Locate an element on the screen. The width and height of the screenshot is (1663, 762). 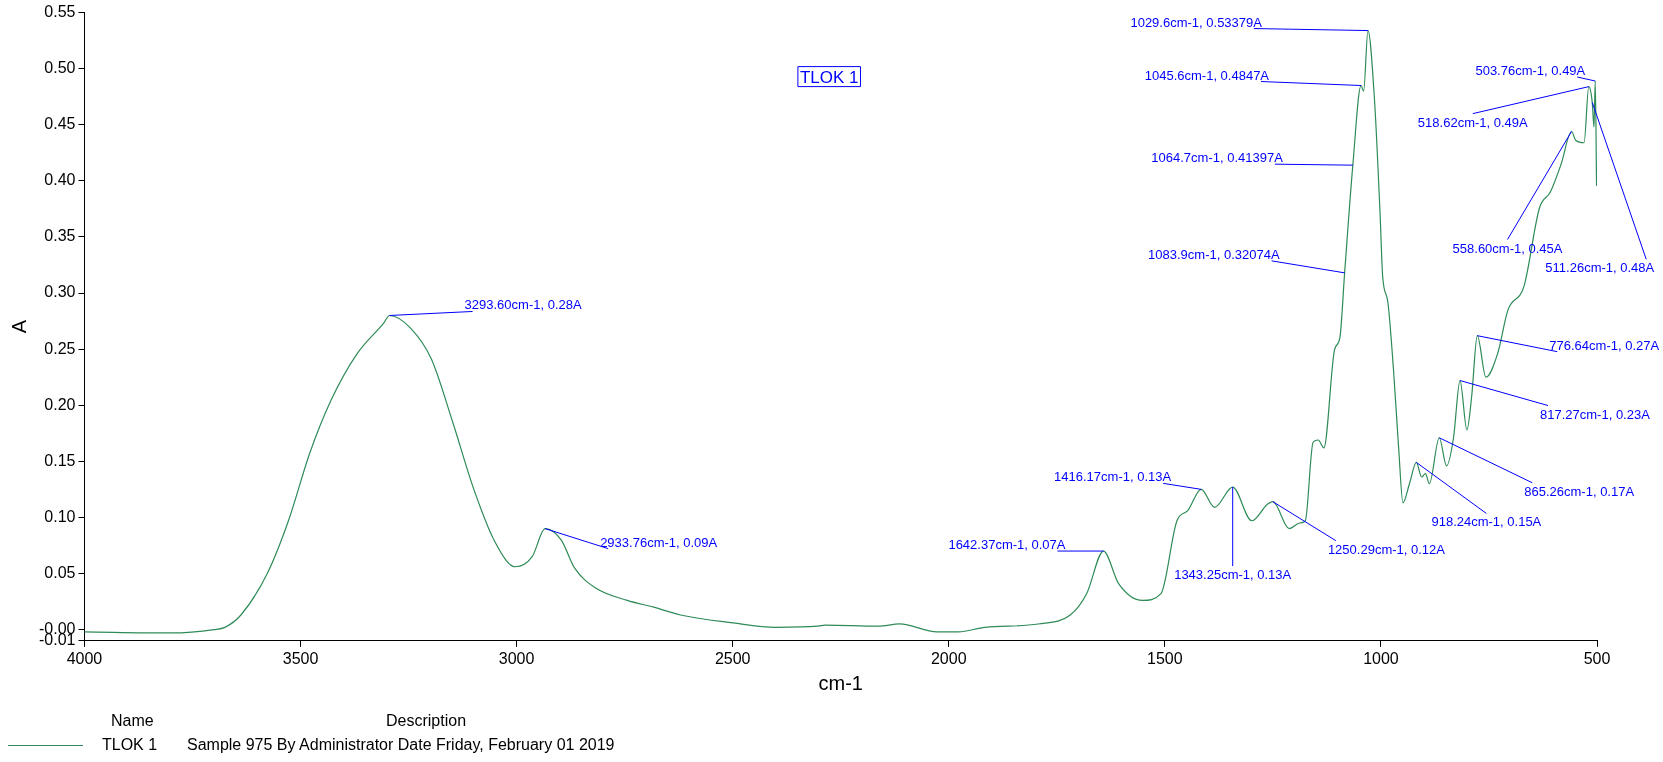
text: TLOK 1 is located at coordinates (829, 77).